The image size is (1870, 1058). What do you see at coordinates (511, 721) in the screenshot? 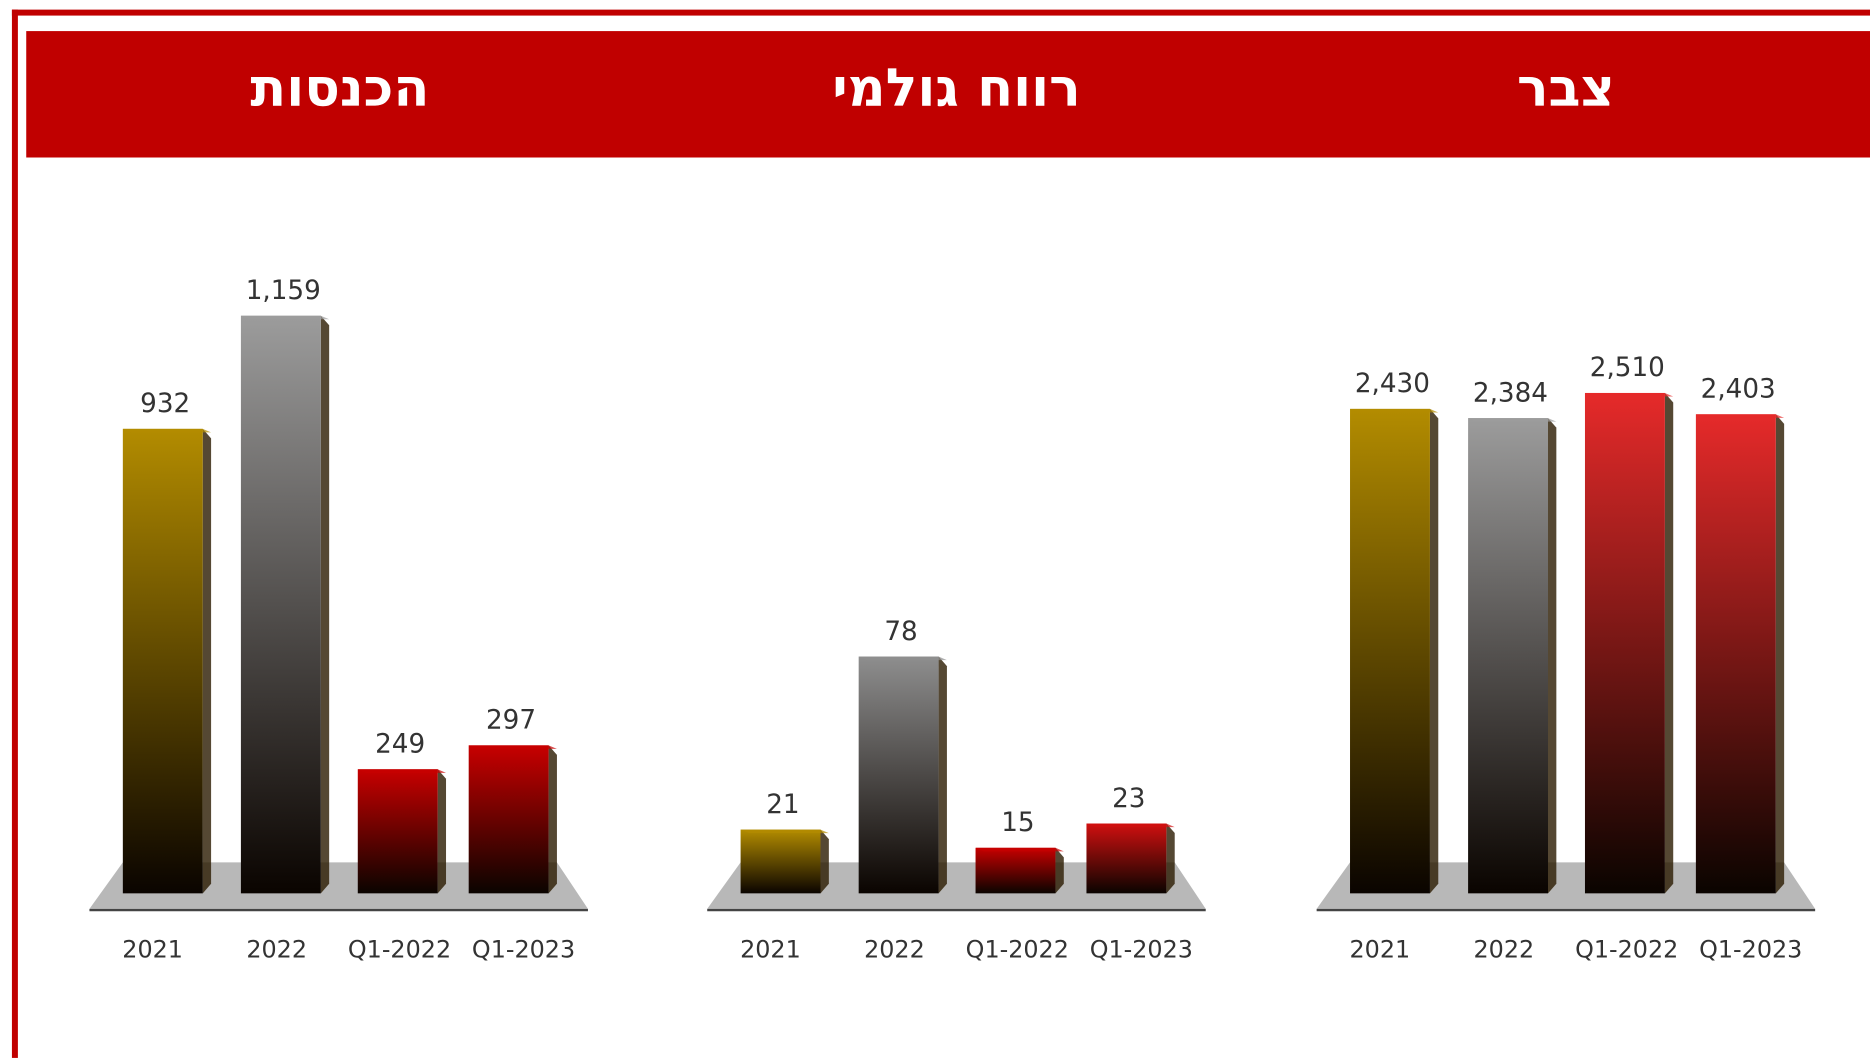
I see `value-label: 297` at bounding box center [511, 721].